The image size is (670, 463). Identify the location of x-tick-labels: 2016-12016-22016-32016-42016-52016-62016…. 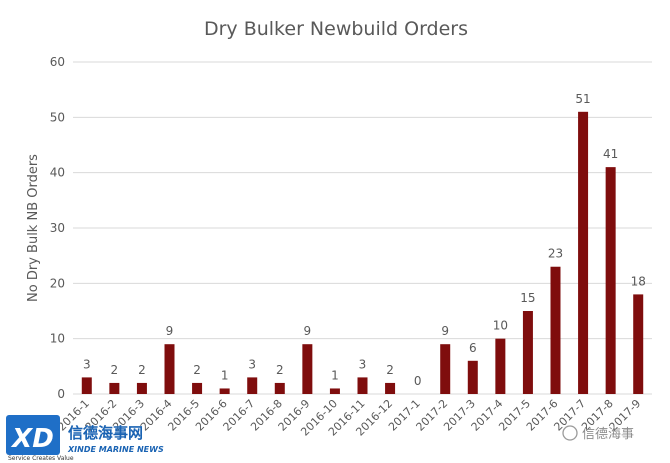
(349, 418).